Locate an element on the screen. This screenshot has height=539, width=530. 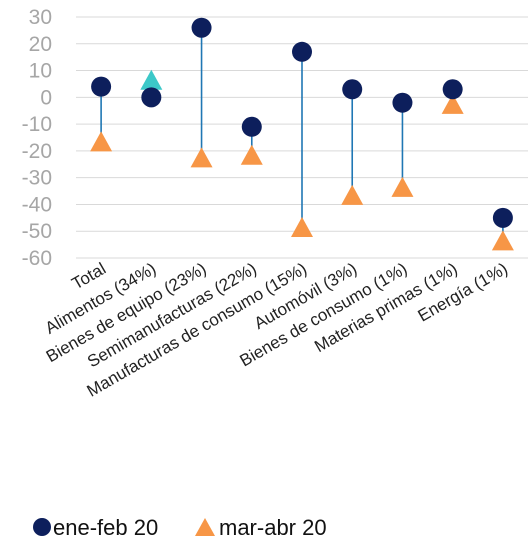
y-tick-label: -50 is located at coordinates (37, 231).